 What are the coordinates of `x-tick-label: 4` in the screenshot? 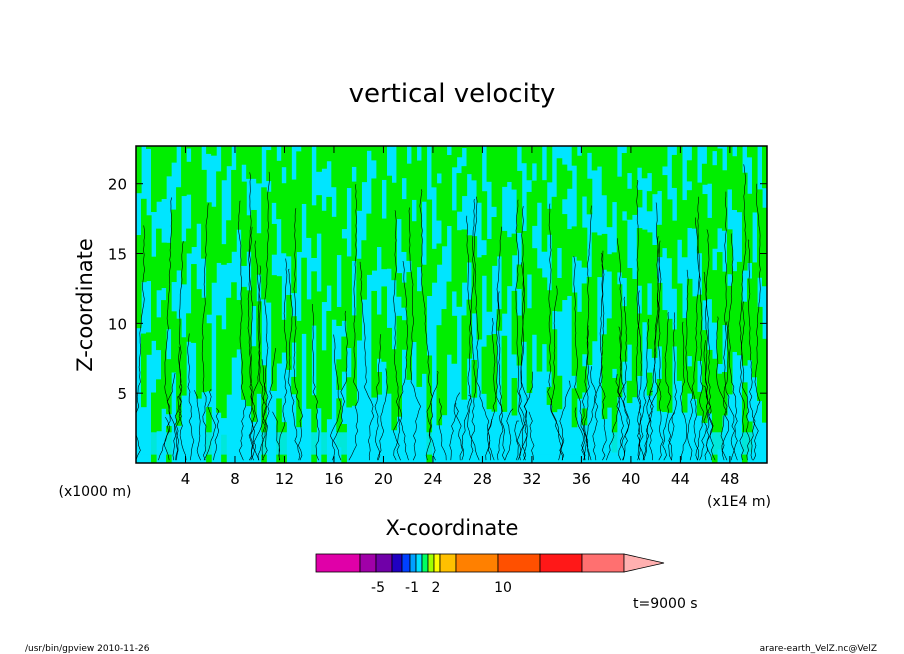 It's located at (186, 479).